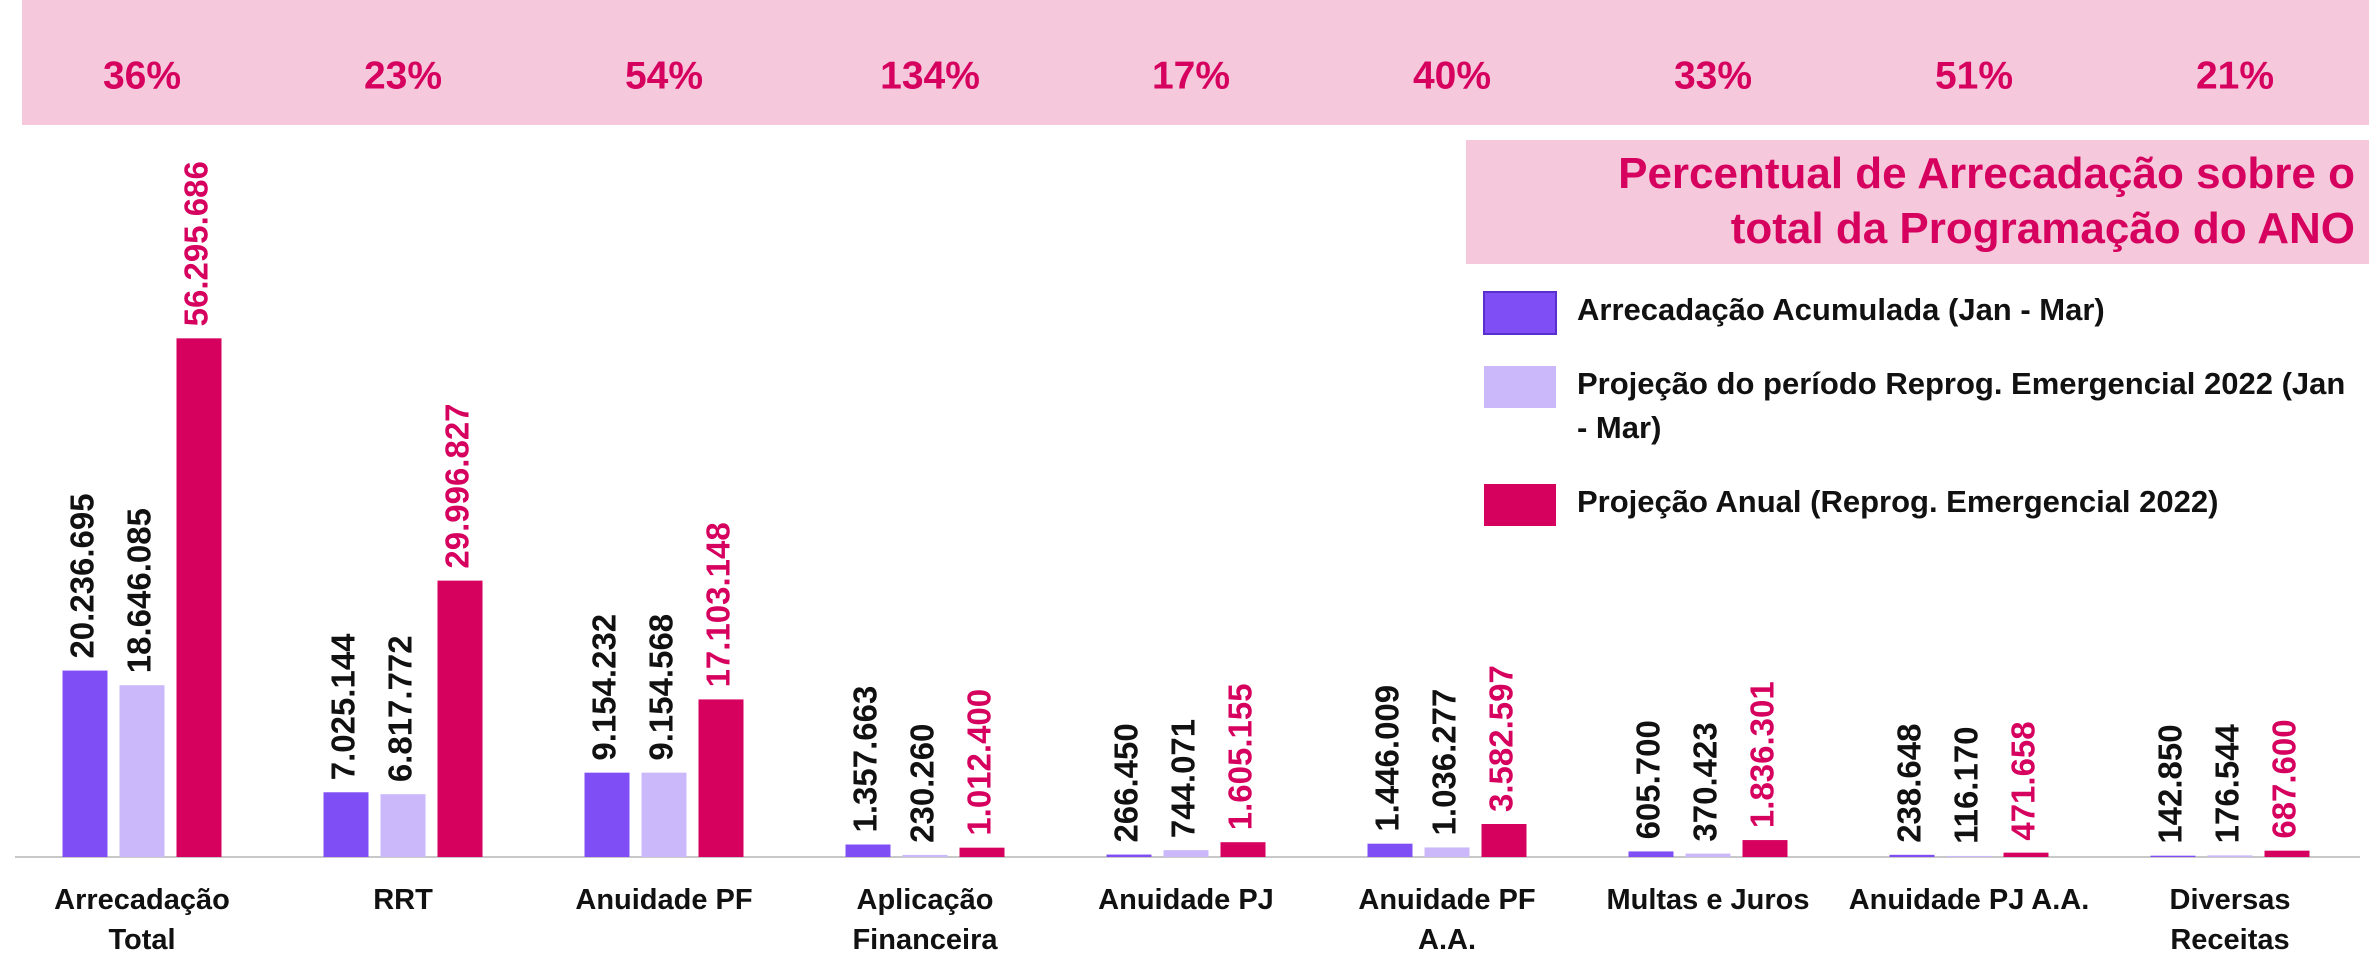 This screenshot has width=2369, height=960. I want to click on x-tick-label: Anuidade PJ A.A., so click(1969, 900).